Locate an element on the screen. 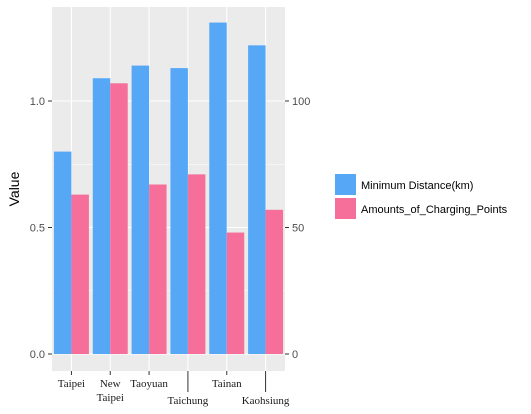 The width and height of the screenshot is (531, 414). y-axis-right: 0 50 100 is located at coordinates (297, 228).